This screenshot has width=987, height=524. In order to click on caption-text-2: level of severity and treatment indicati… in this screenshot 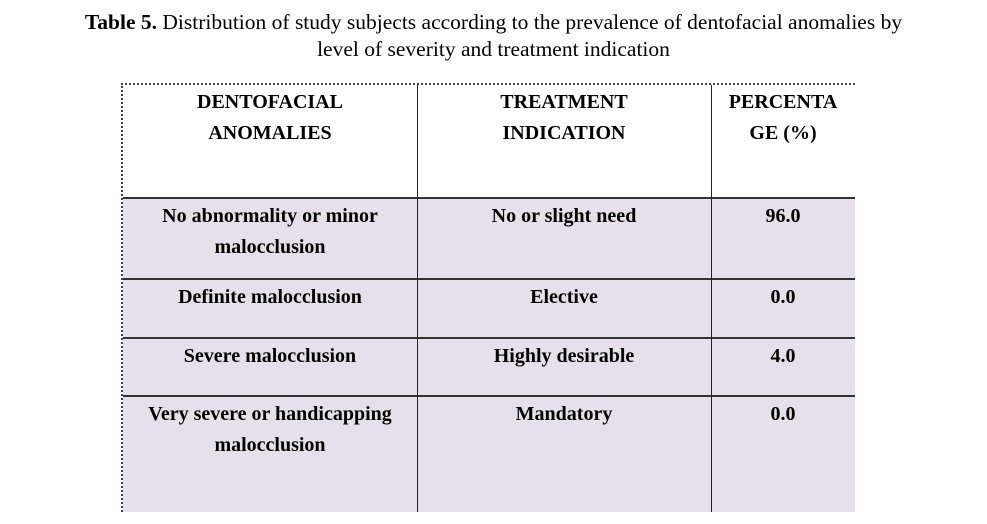, I will do `click(493, 49)`.